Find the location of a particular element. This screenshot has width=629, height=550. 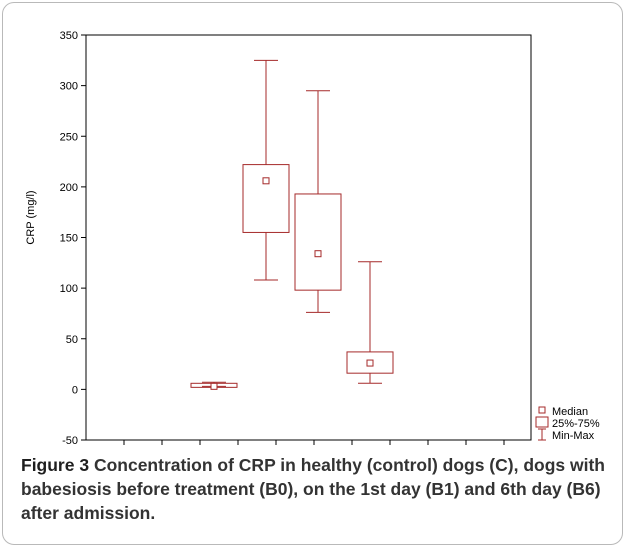

y-axis-label: CRP (mg/l) is located at coordinates (31, 217).